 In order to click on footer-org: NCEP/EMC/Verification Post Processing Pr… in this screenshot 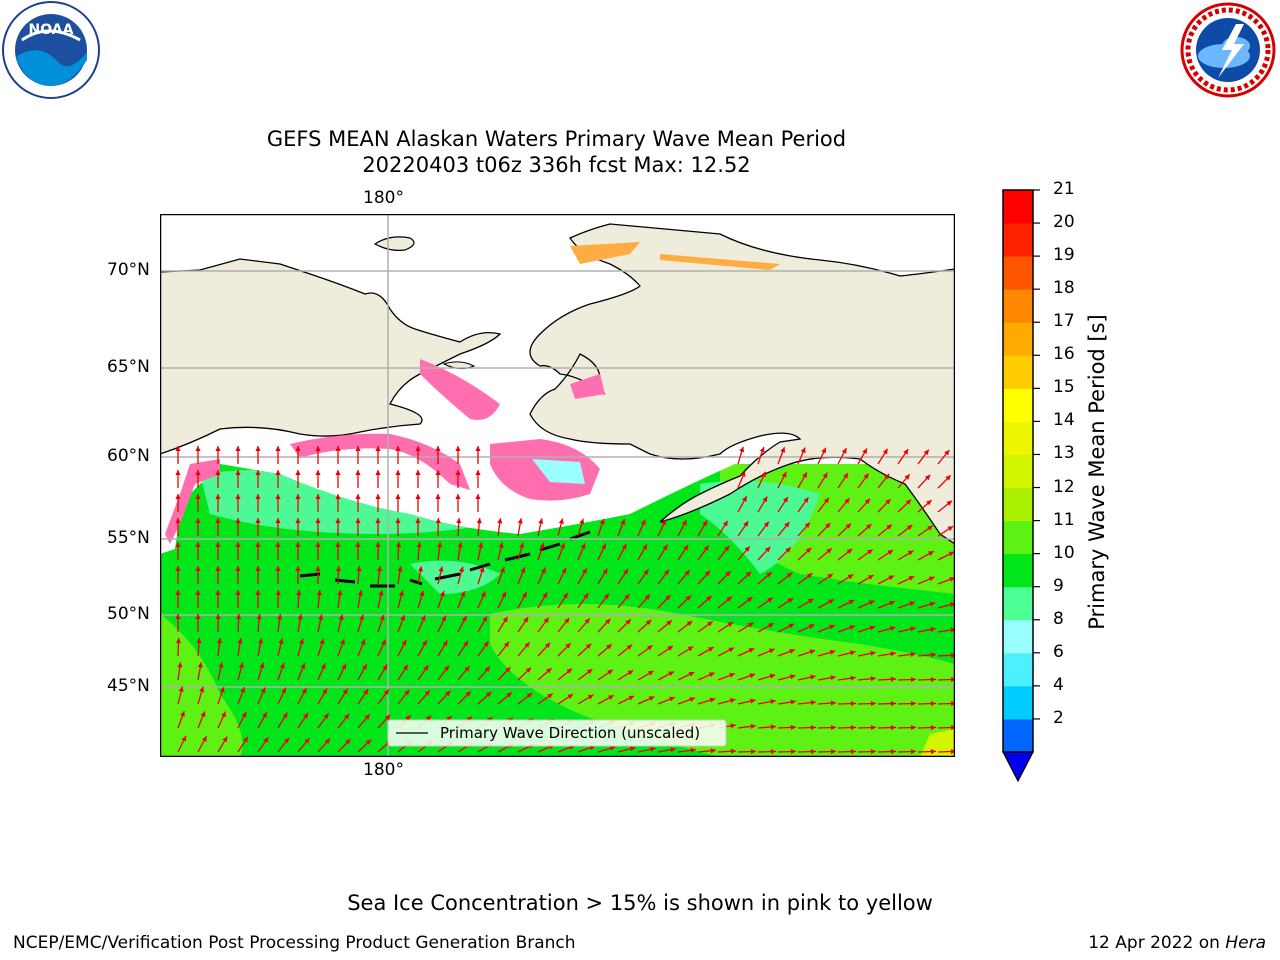, I will do `click(294, 943)`.